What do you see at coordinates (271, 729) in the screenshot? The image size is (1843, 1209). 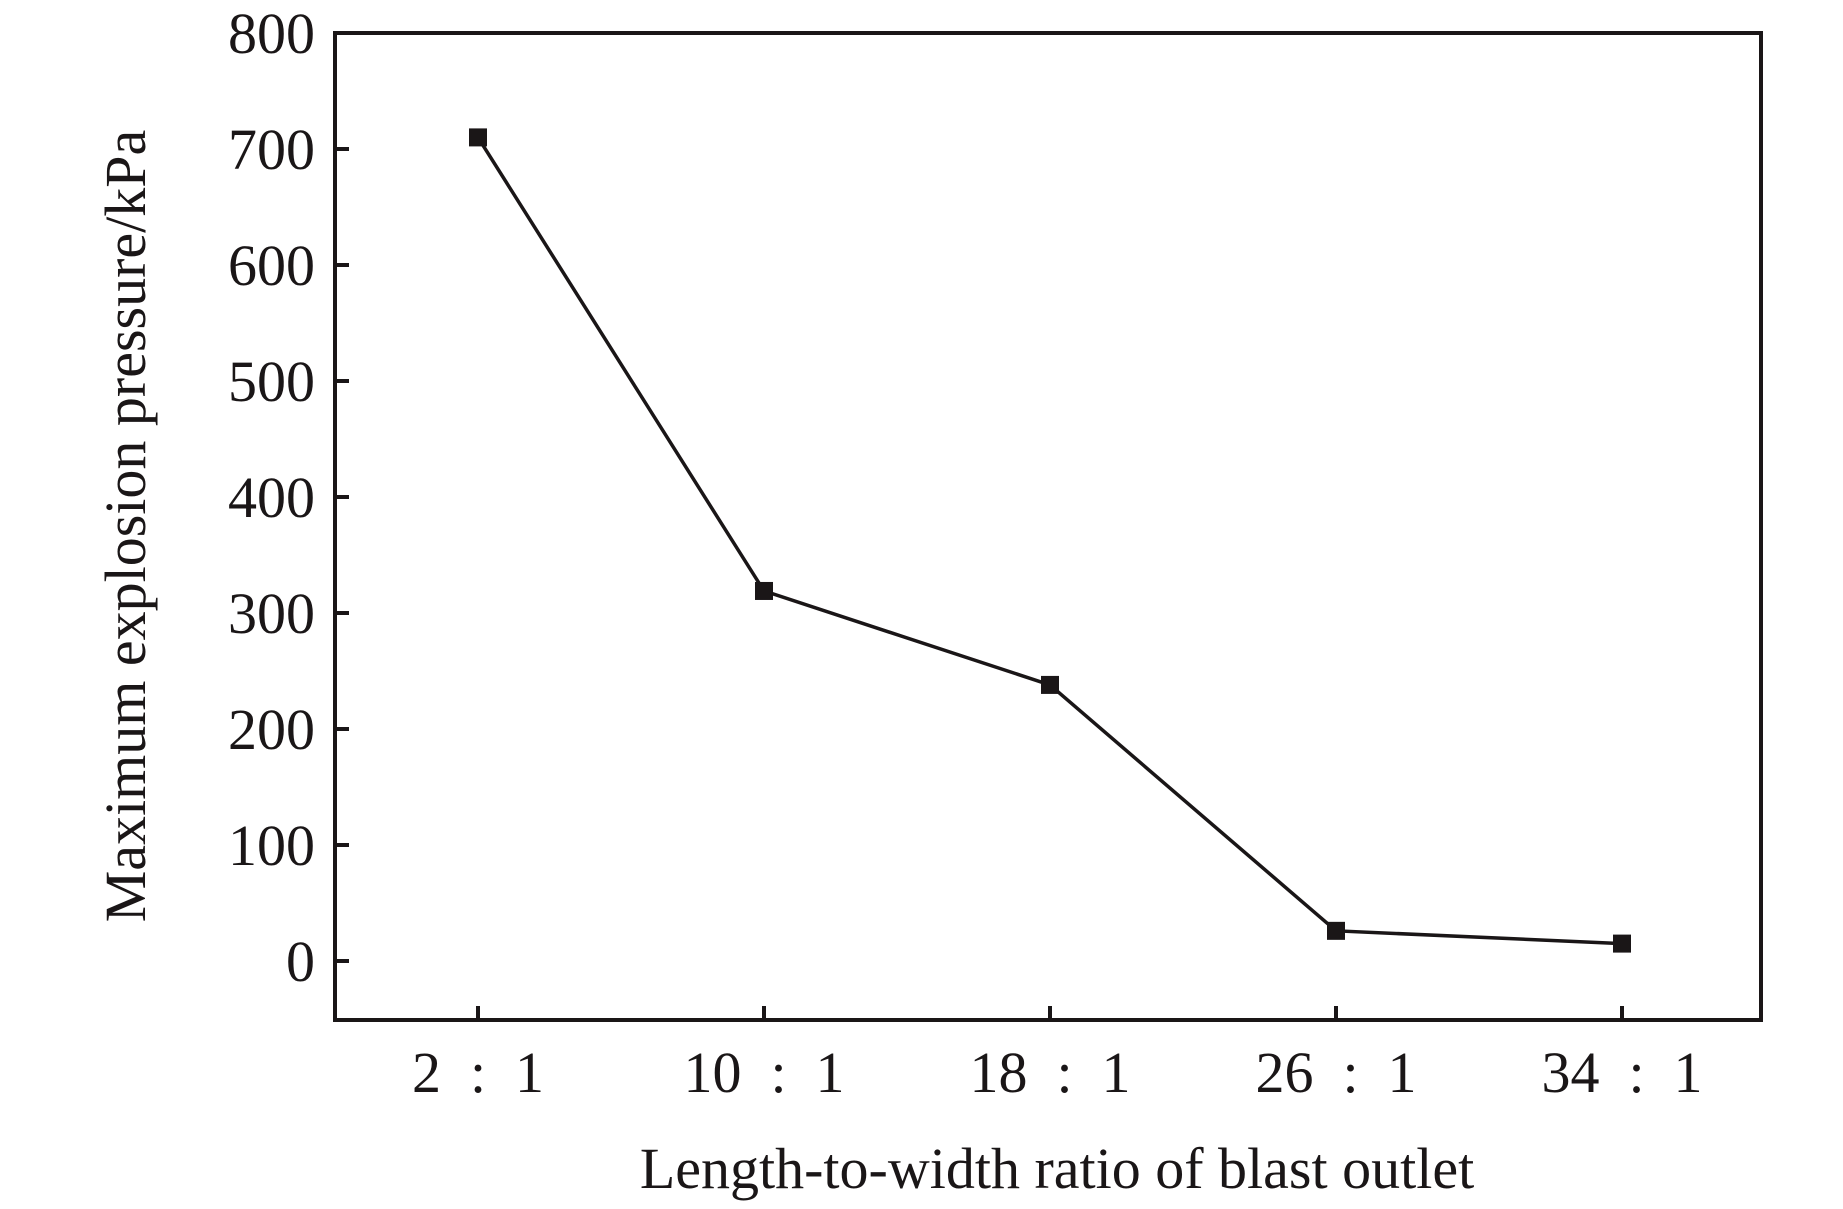 I see `y-tick-label: 200` at bounding box center [271, 729].